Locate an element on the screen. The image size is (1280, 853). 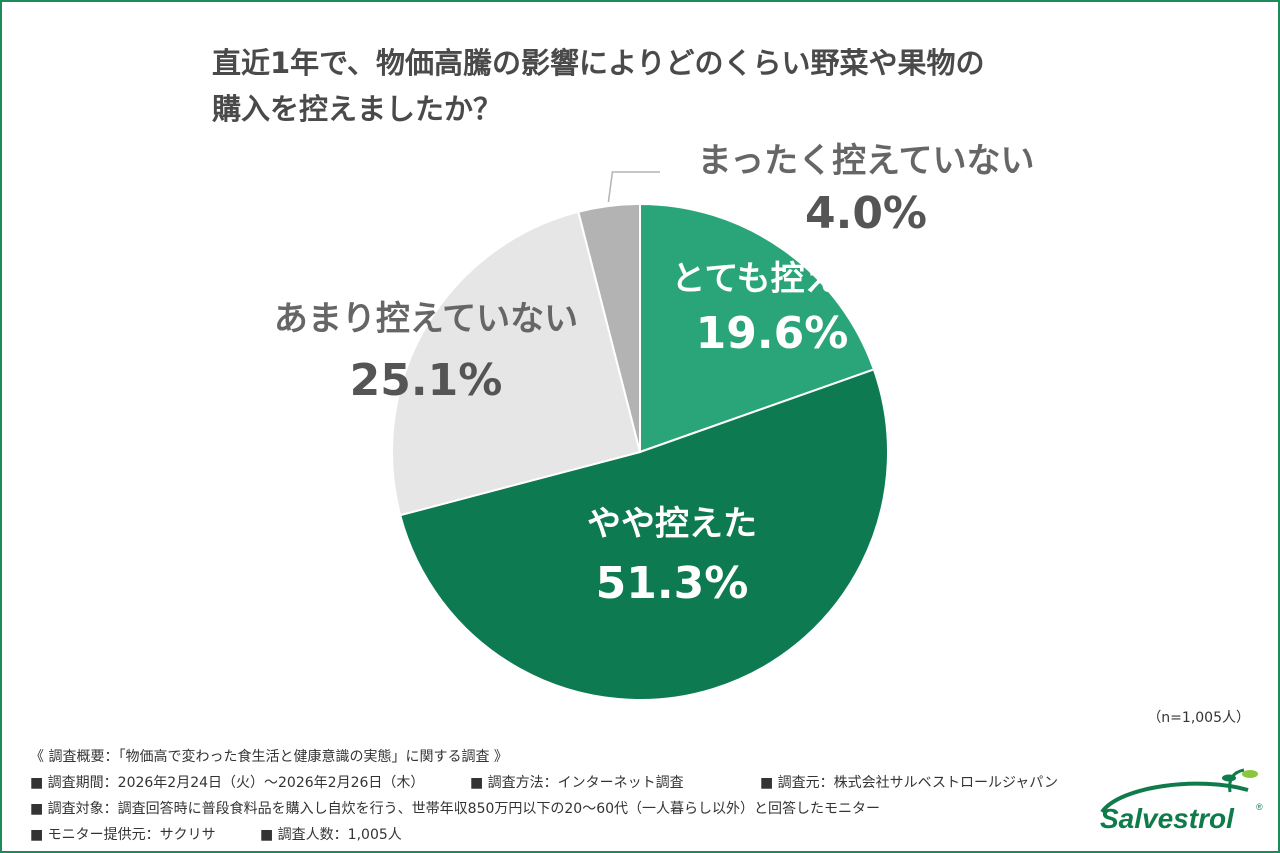
survey-provider: ■ モニター提供元：サクリサ is located at coordinates (123, 835).